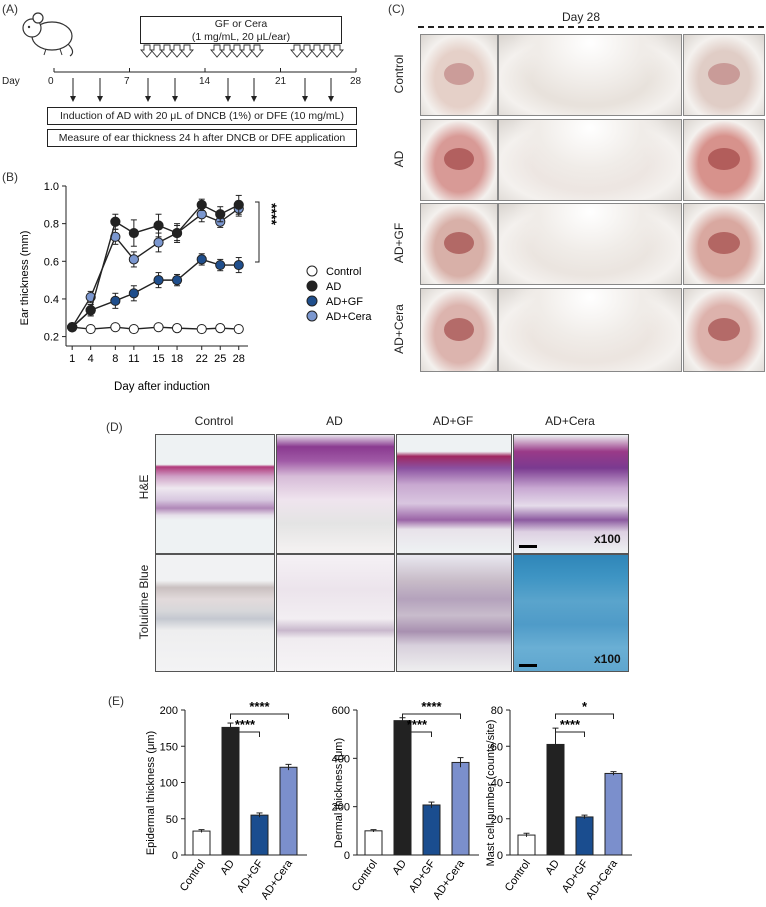 This screenshot has height=907, width=766. I want to click on bar1-ad, so click(230, 791).